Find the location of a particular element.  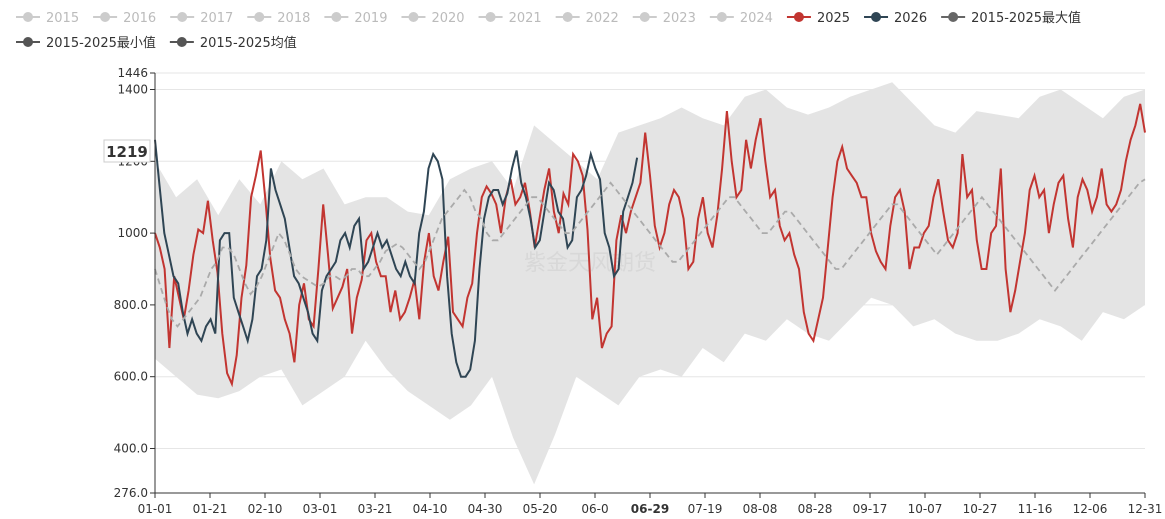

legend-item-2018: 2018 is located at coordinates (278, 18).